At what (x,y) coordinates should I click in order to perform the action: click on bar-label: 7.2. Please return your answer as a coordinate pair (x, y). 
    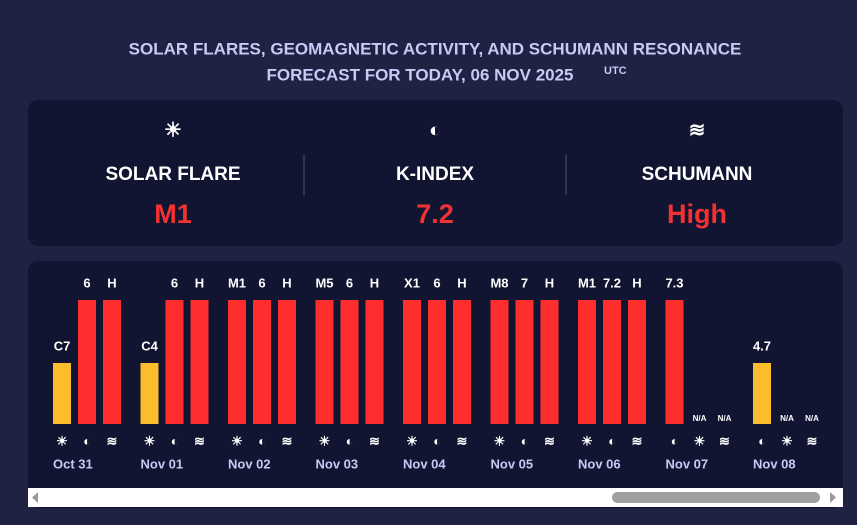
    Looking at the image, I should click on (612, 282).